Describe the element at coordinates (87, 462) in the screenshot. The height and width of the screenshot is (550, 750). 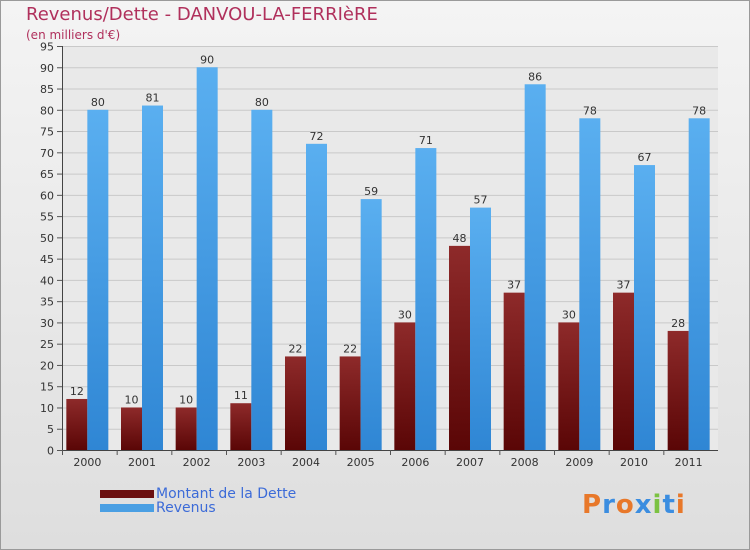
I see `x-tick-label: 2000` at that location.